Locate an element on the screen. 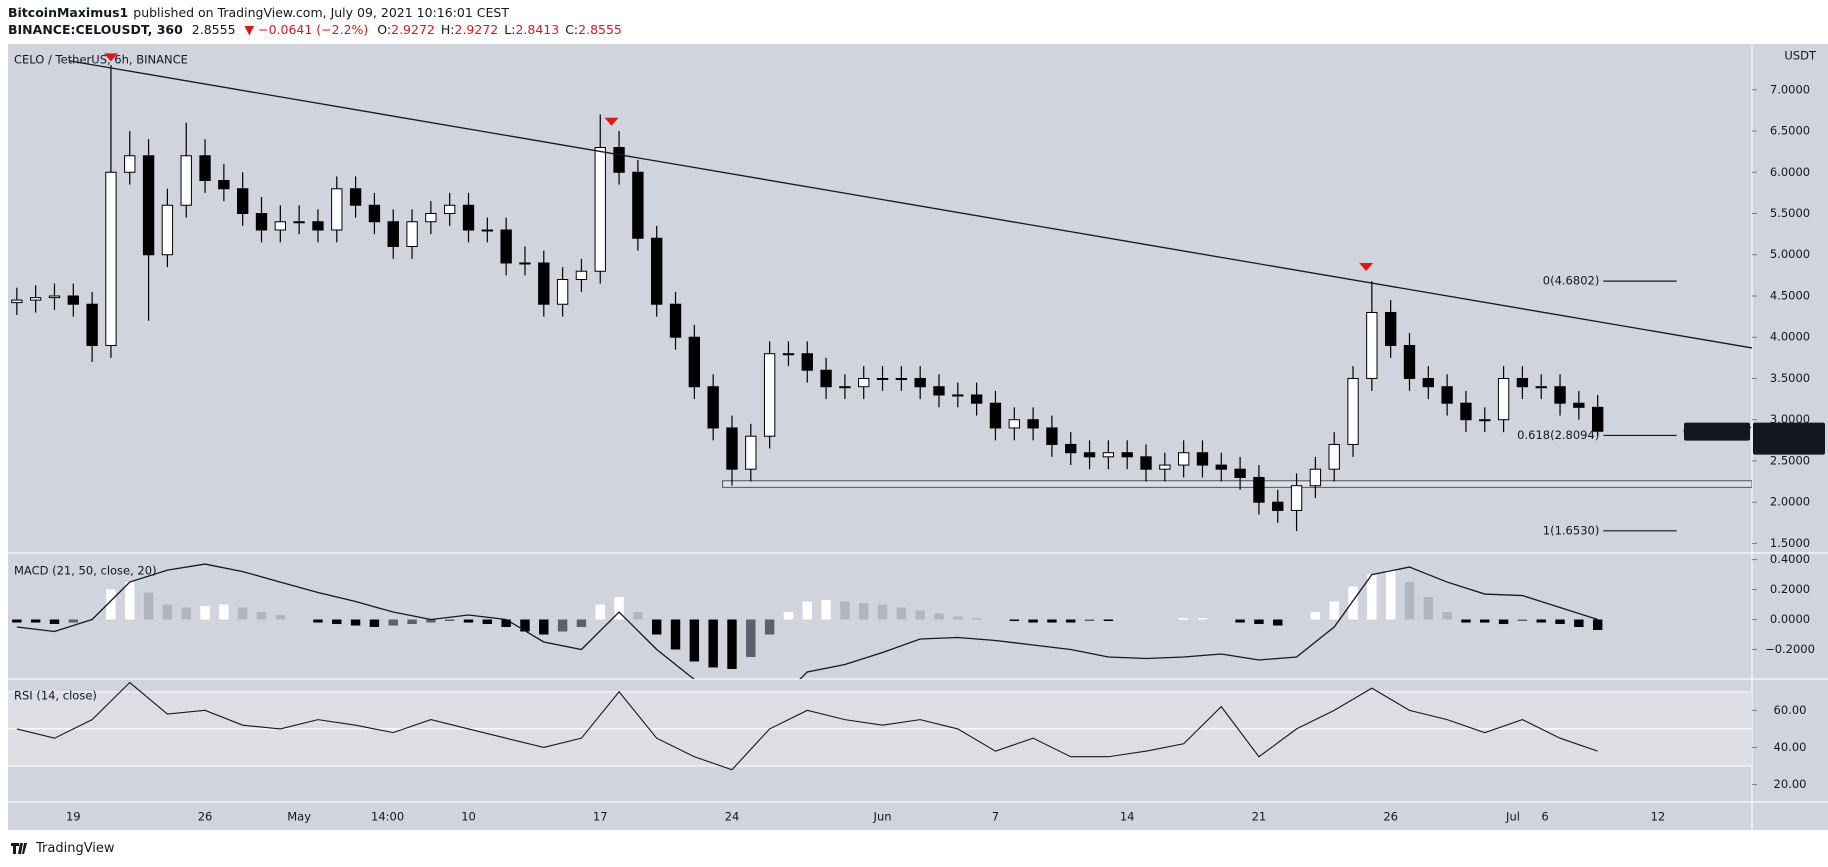 This screenshot has width=1828, height=867. fib-label: 0(4.6802) is located at coordinates (1571, 281).